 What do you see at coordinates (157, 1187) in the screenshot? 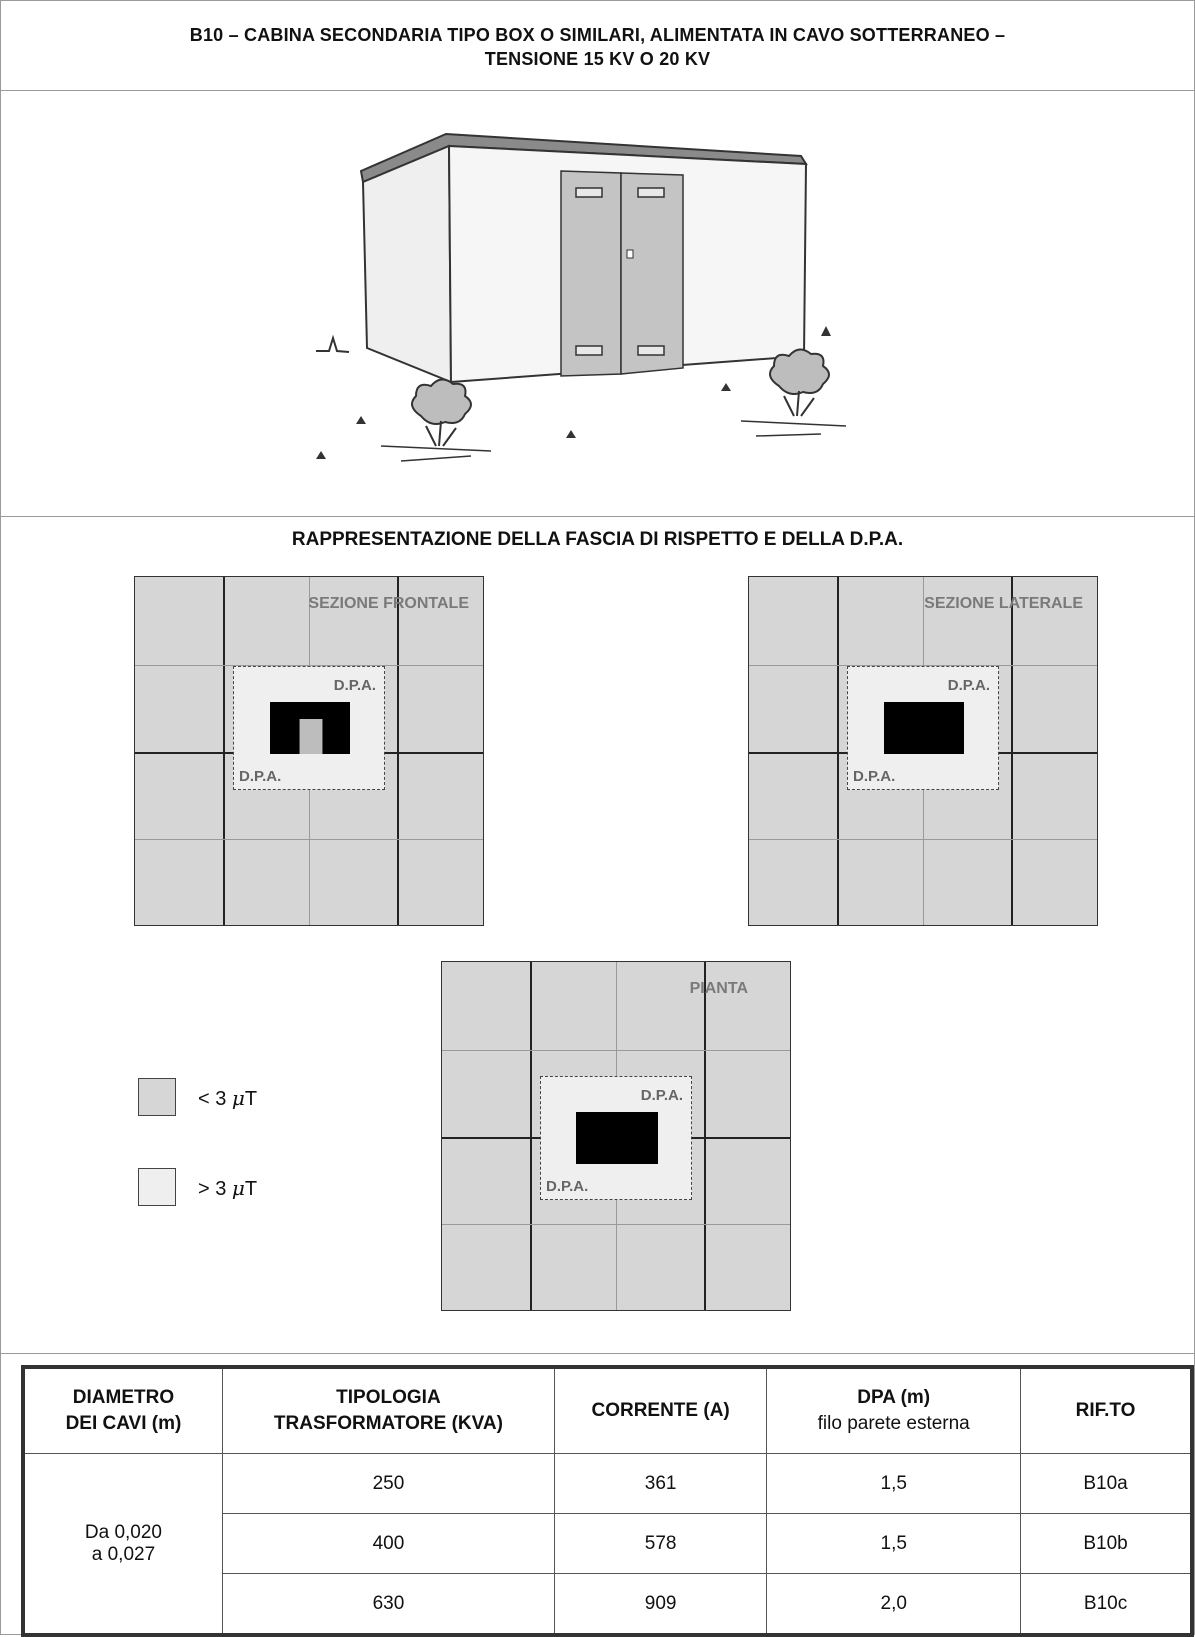
I see `legend-swatch-above` at bounding box center [157, 1187].